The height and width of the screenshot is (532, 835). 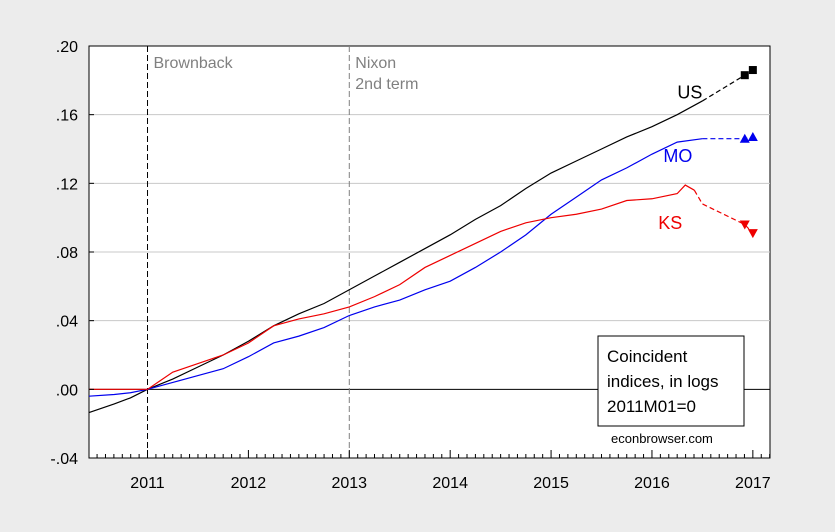 What do you see at coordinates (663, 381) in the screenshot?
I see `annotation-line-2: indices, in logs` at bounding box center [663, 381].